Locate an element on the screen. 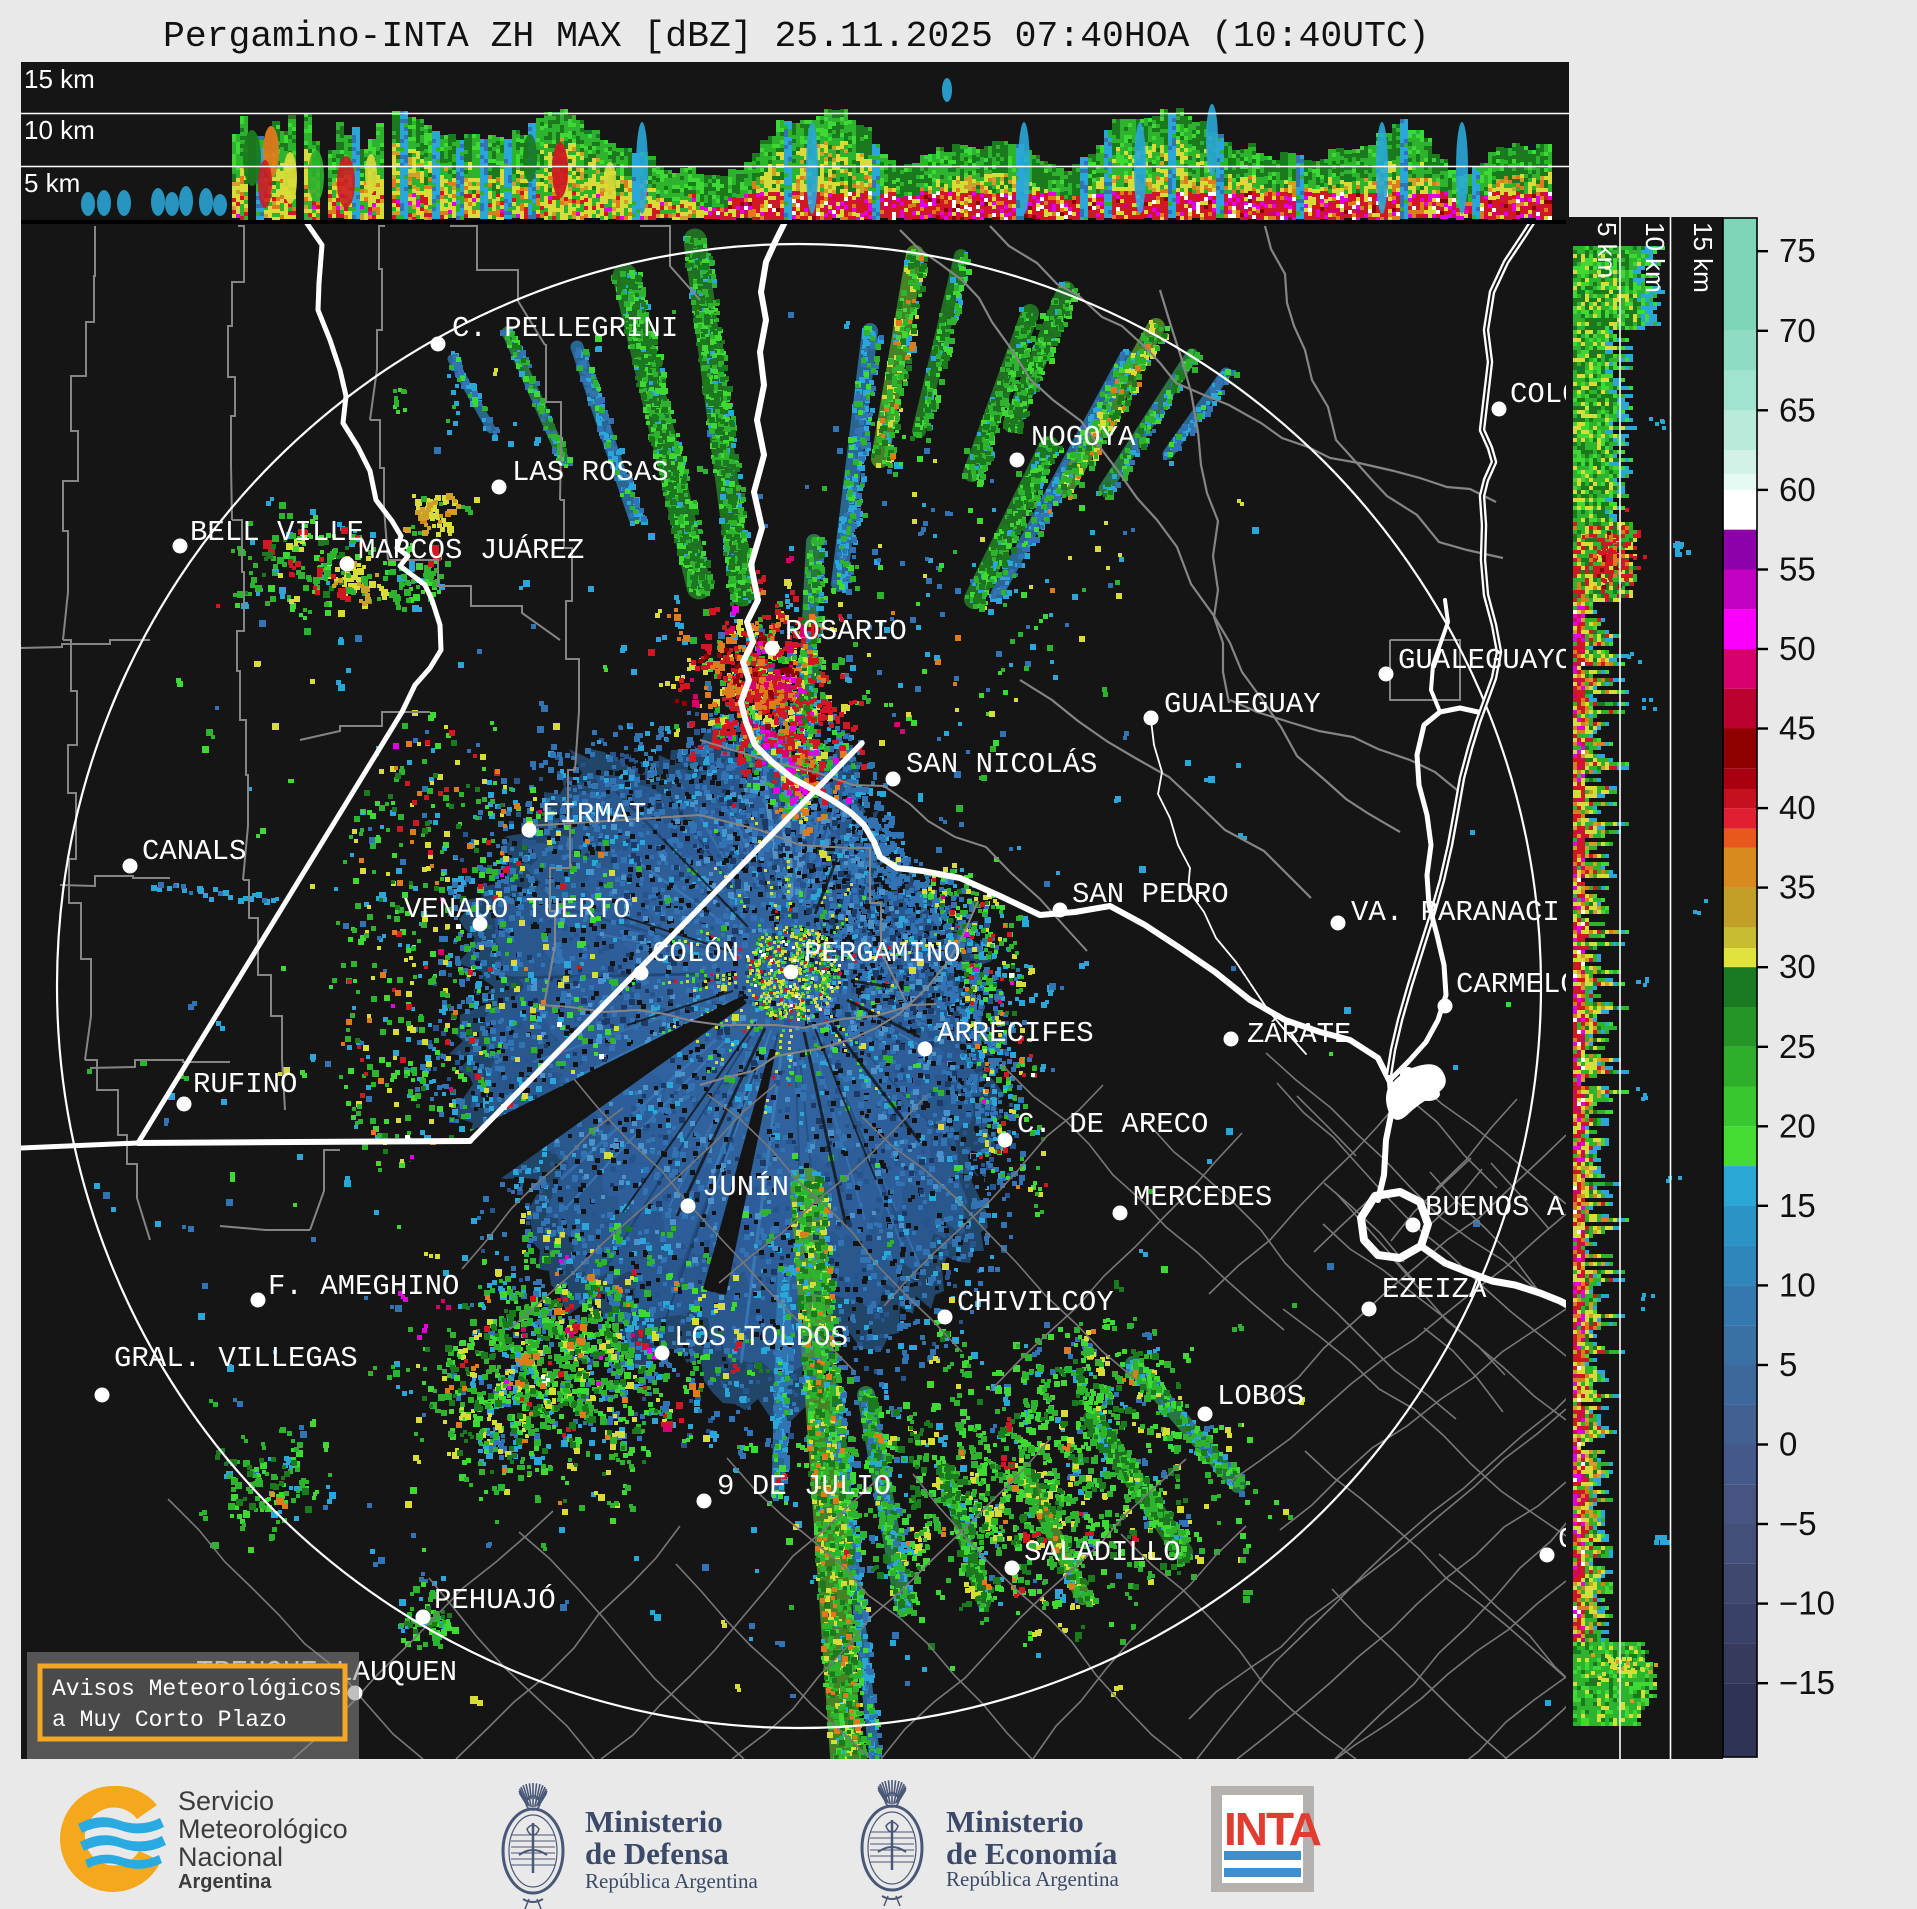 The width and height of the screenshot is (1917, 1909). svg-text: 10 is located at coordinates (1797, 1284).